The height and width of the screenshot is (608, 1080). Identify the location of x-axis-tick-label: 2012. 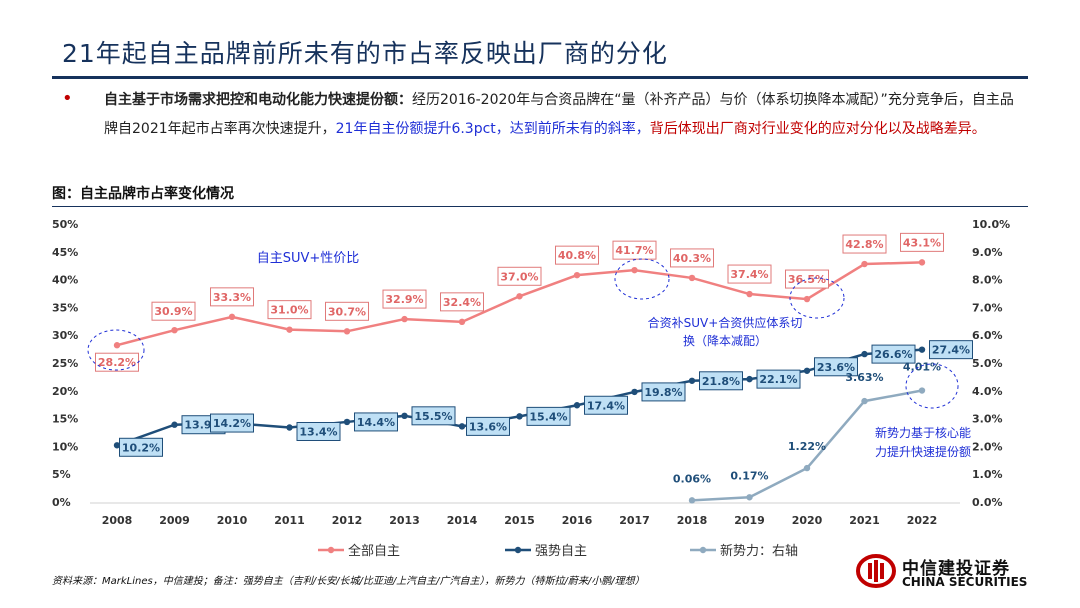
(347, 520).